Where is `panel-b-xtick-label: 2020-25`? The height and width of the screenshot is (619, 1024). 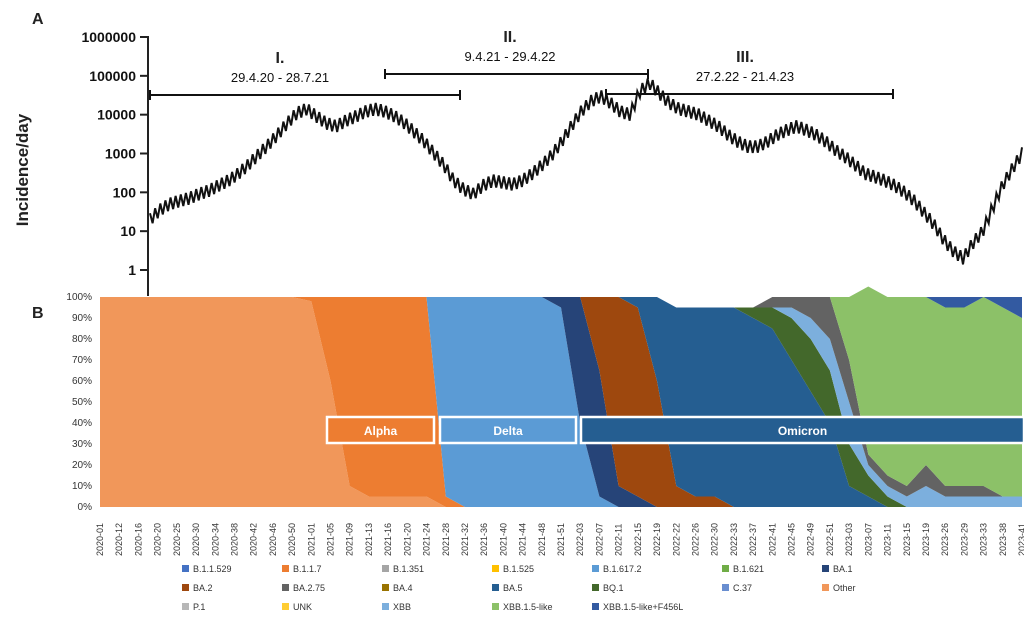
panel-b-xtick-label: 2020-25 is located at coordinates (177, 539).